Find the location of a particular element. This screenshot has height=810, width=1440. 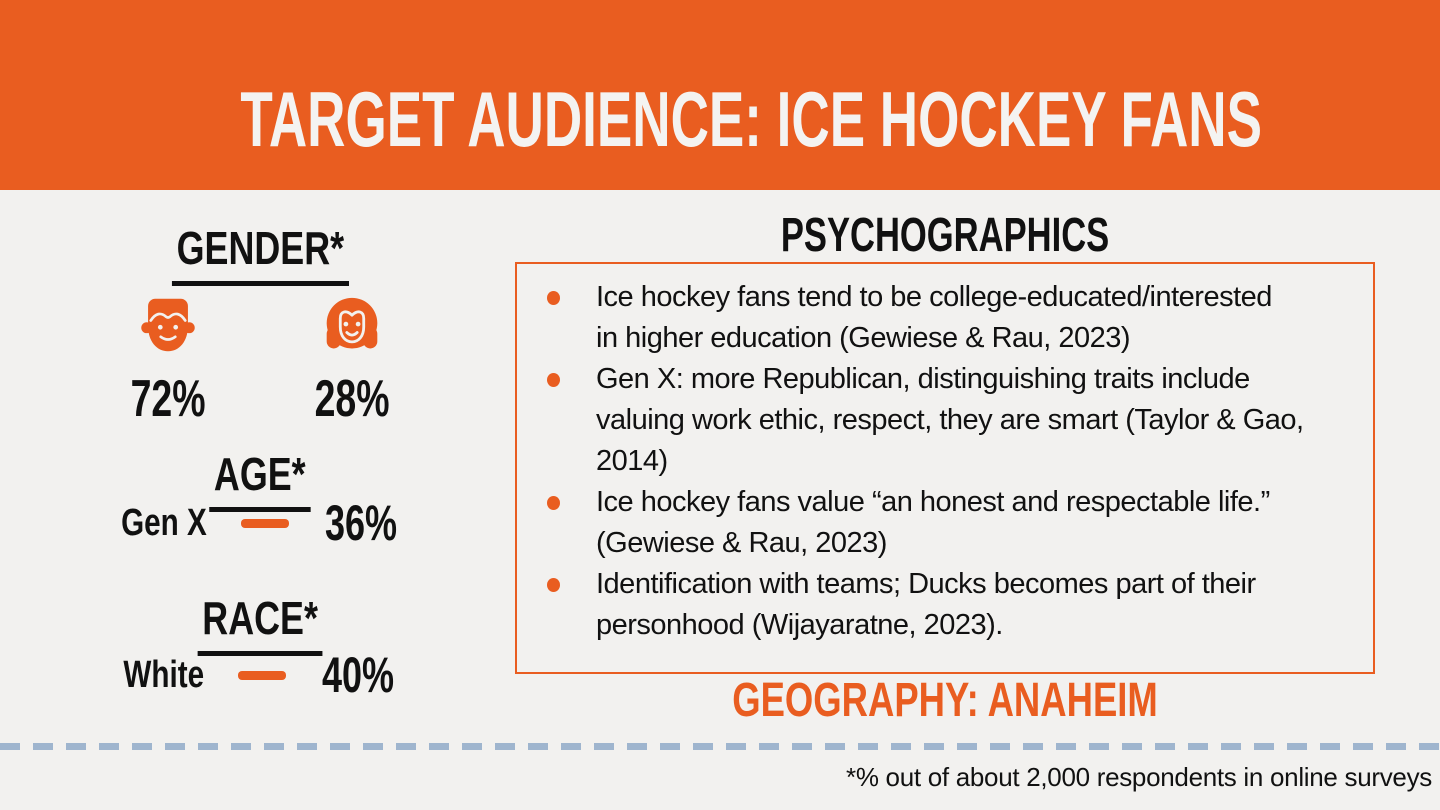

gender-heading-text: GENDER* is located at coordinates (260, 254).